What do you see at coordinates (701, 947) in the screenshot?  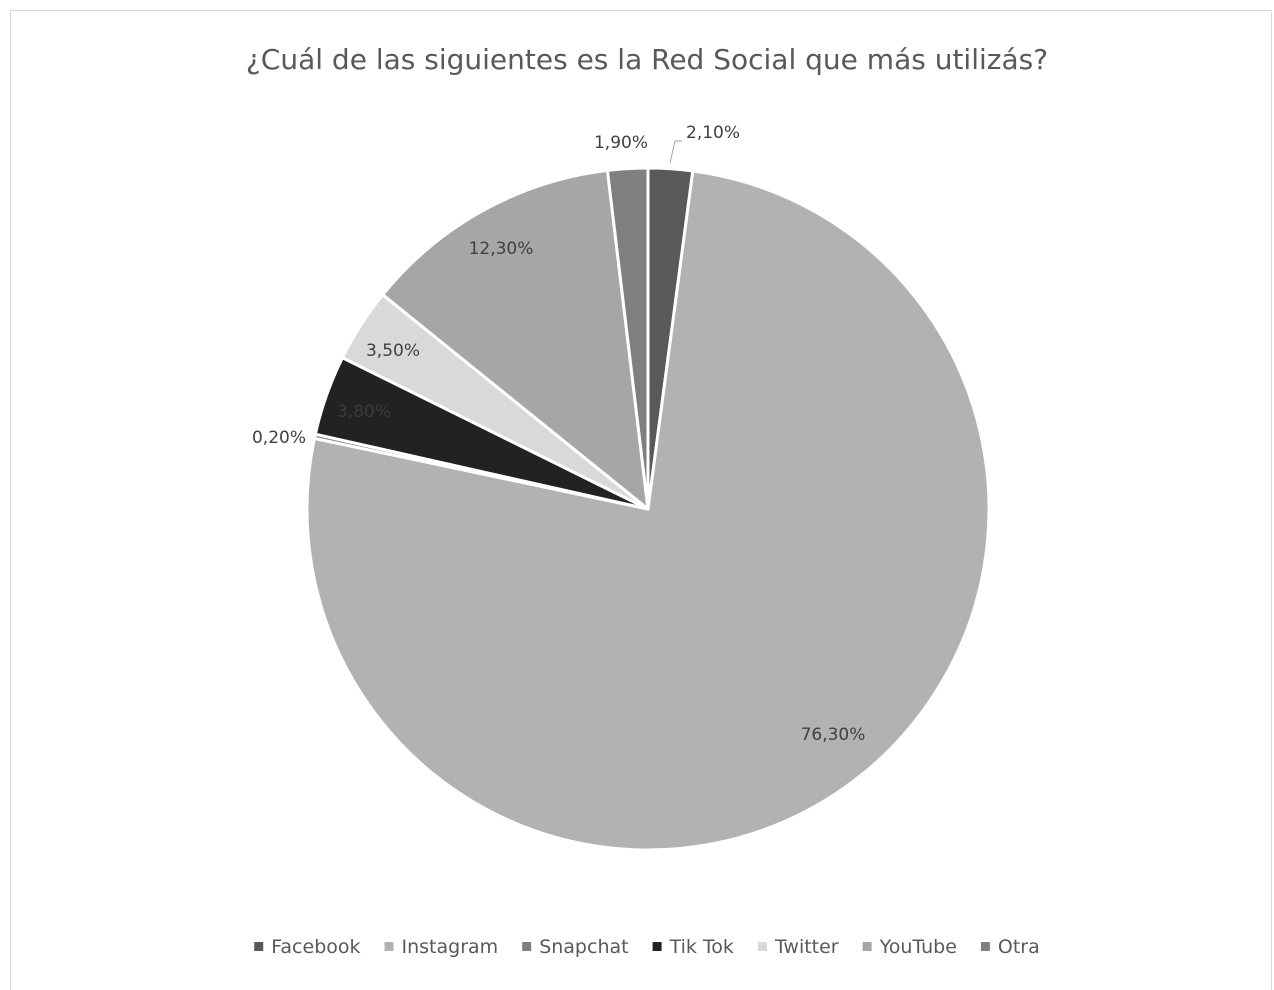 I see `legend-label: Tik Tok` at bounding box center [701, 947].